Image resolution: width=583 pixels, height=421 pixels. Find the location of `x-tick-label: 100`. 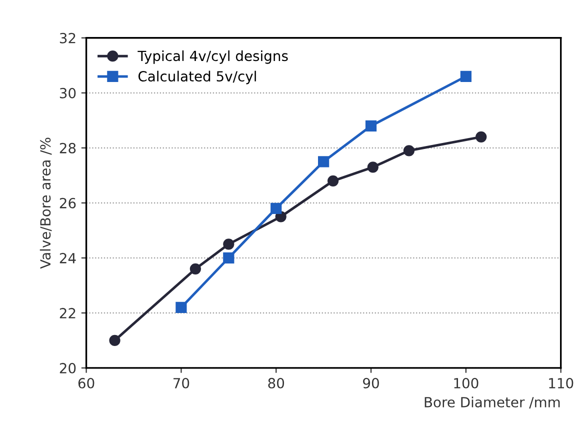

x-tick-label: 100 is located at coordinates (466, 383).